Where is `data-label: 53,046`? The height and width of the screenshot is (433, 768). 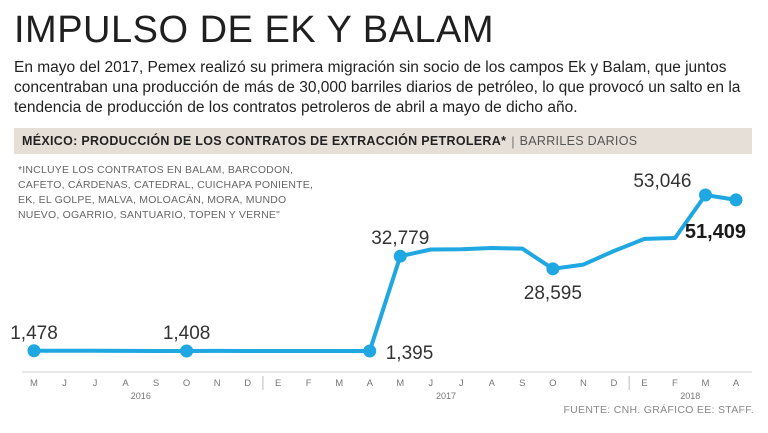
data-label: 53,046 is located at coordinates (662, 181).